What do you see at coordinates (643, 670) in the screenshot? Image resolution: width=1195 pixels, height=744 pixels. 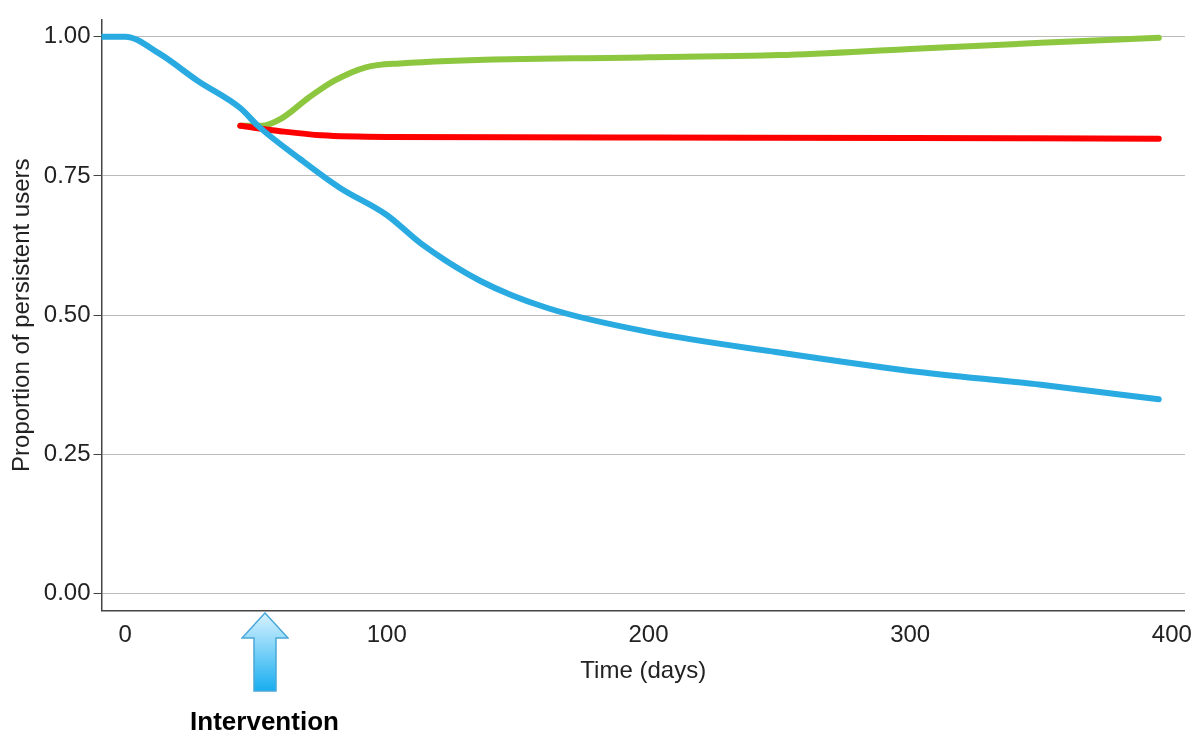 I see `x-axis-title: Time (days)` at bounding box center [643, 670].